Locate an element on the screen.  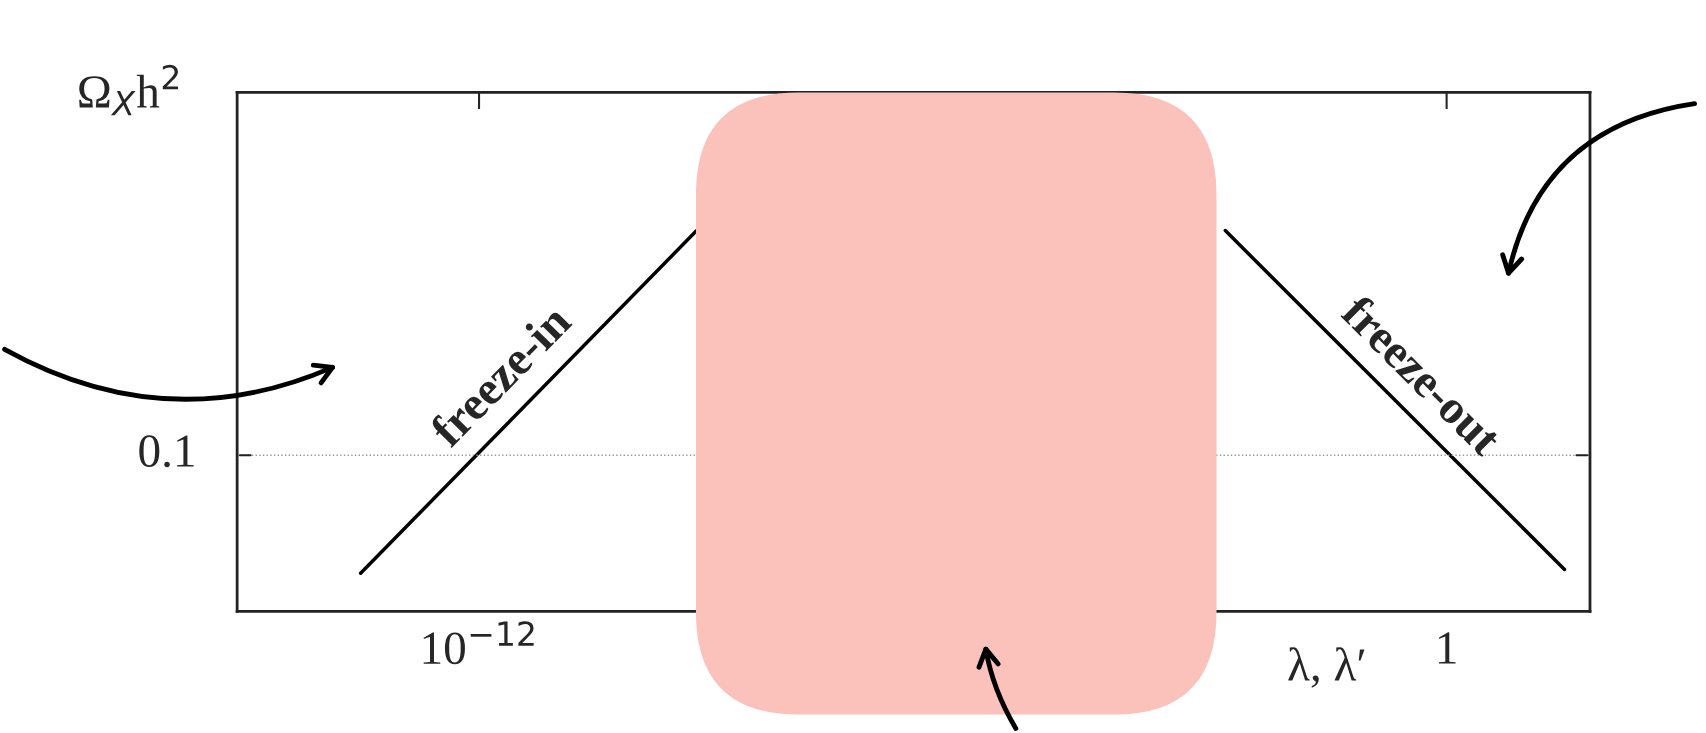
x-tick-label: 10$^{−12}$ is located at coordinates (478, 643).